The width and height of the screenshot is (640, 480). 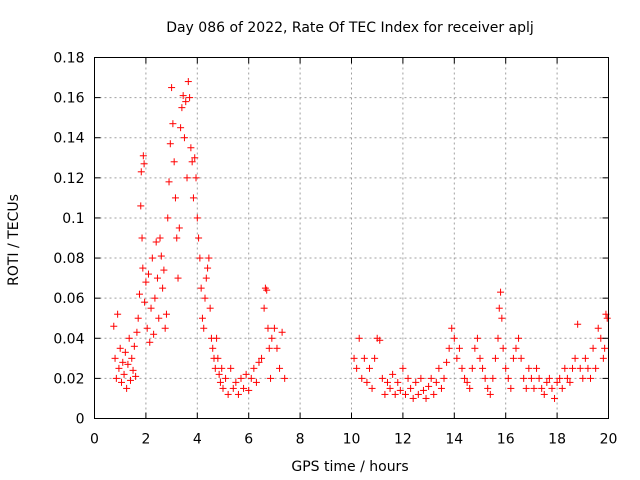 What do you see at coordinates (609, 440) in the screenshot?
I see `x-tick-label: 20` at bounding box center [609, 440].